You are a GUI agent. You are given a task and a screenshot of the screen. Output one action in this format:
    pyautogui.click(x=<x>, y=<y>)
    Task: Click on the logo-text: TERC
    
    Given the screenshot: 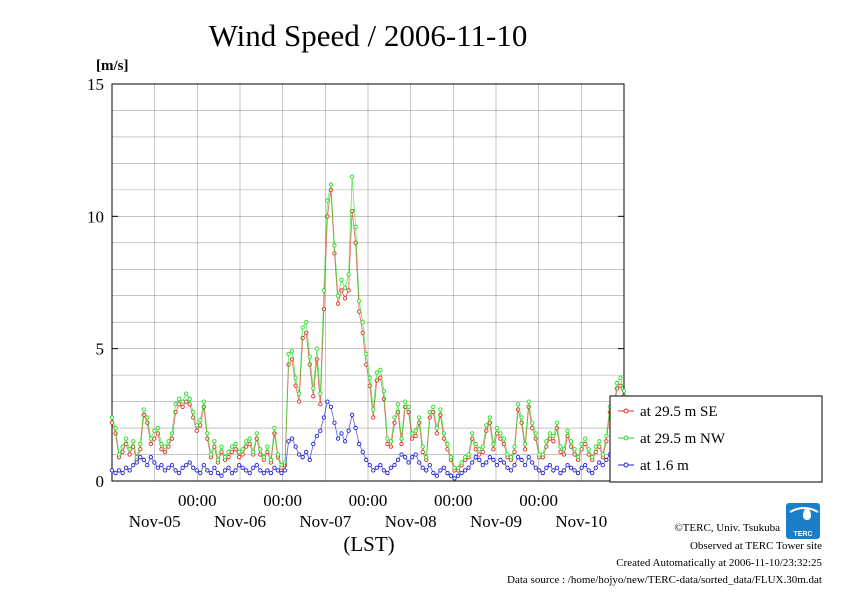 What is the action you would take?
    pyautogui.click(x=802, y=534)
    